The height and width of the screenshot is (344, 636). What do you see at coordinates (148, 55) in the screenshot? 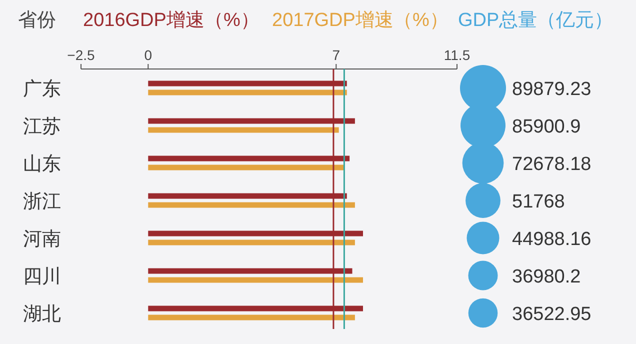
I see `x-tick-label: 0` at bounding box center [148, 55].